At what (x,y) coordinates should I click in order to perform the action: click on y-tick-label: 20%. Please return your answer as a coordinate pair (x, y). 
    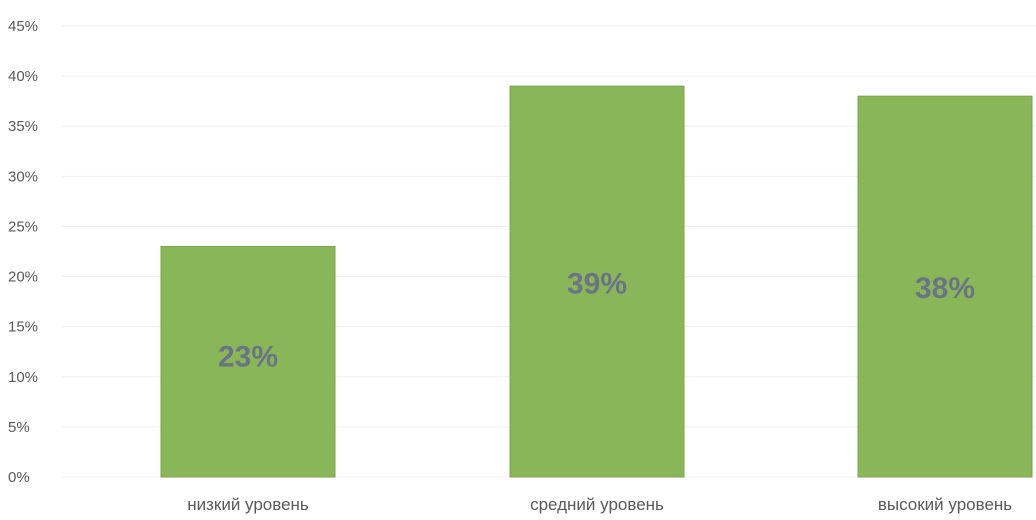
    Looking at the image, I should click on (23, 277).